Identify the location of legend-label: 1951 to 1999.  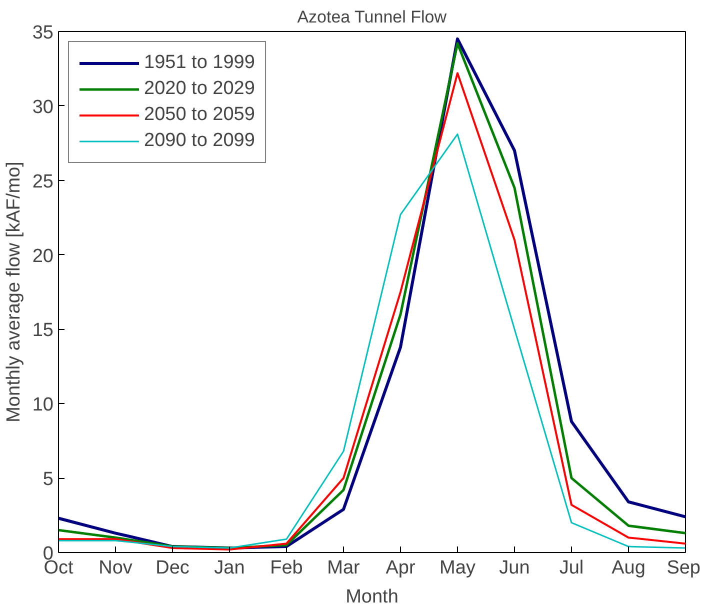
(199, 63).